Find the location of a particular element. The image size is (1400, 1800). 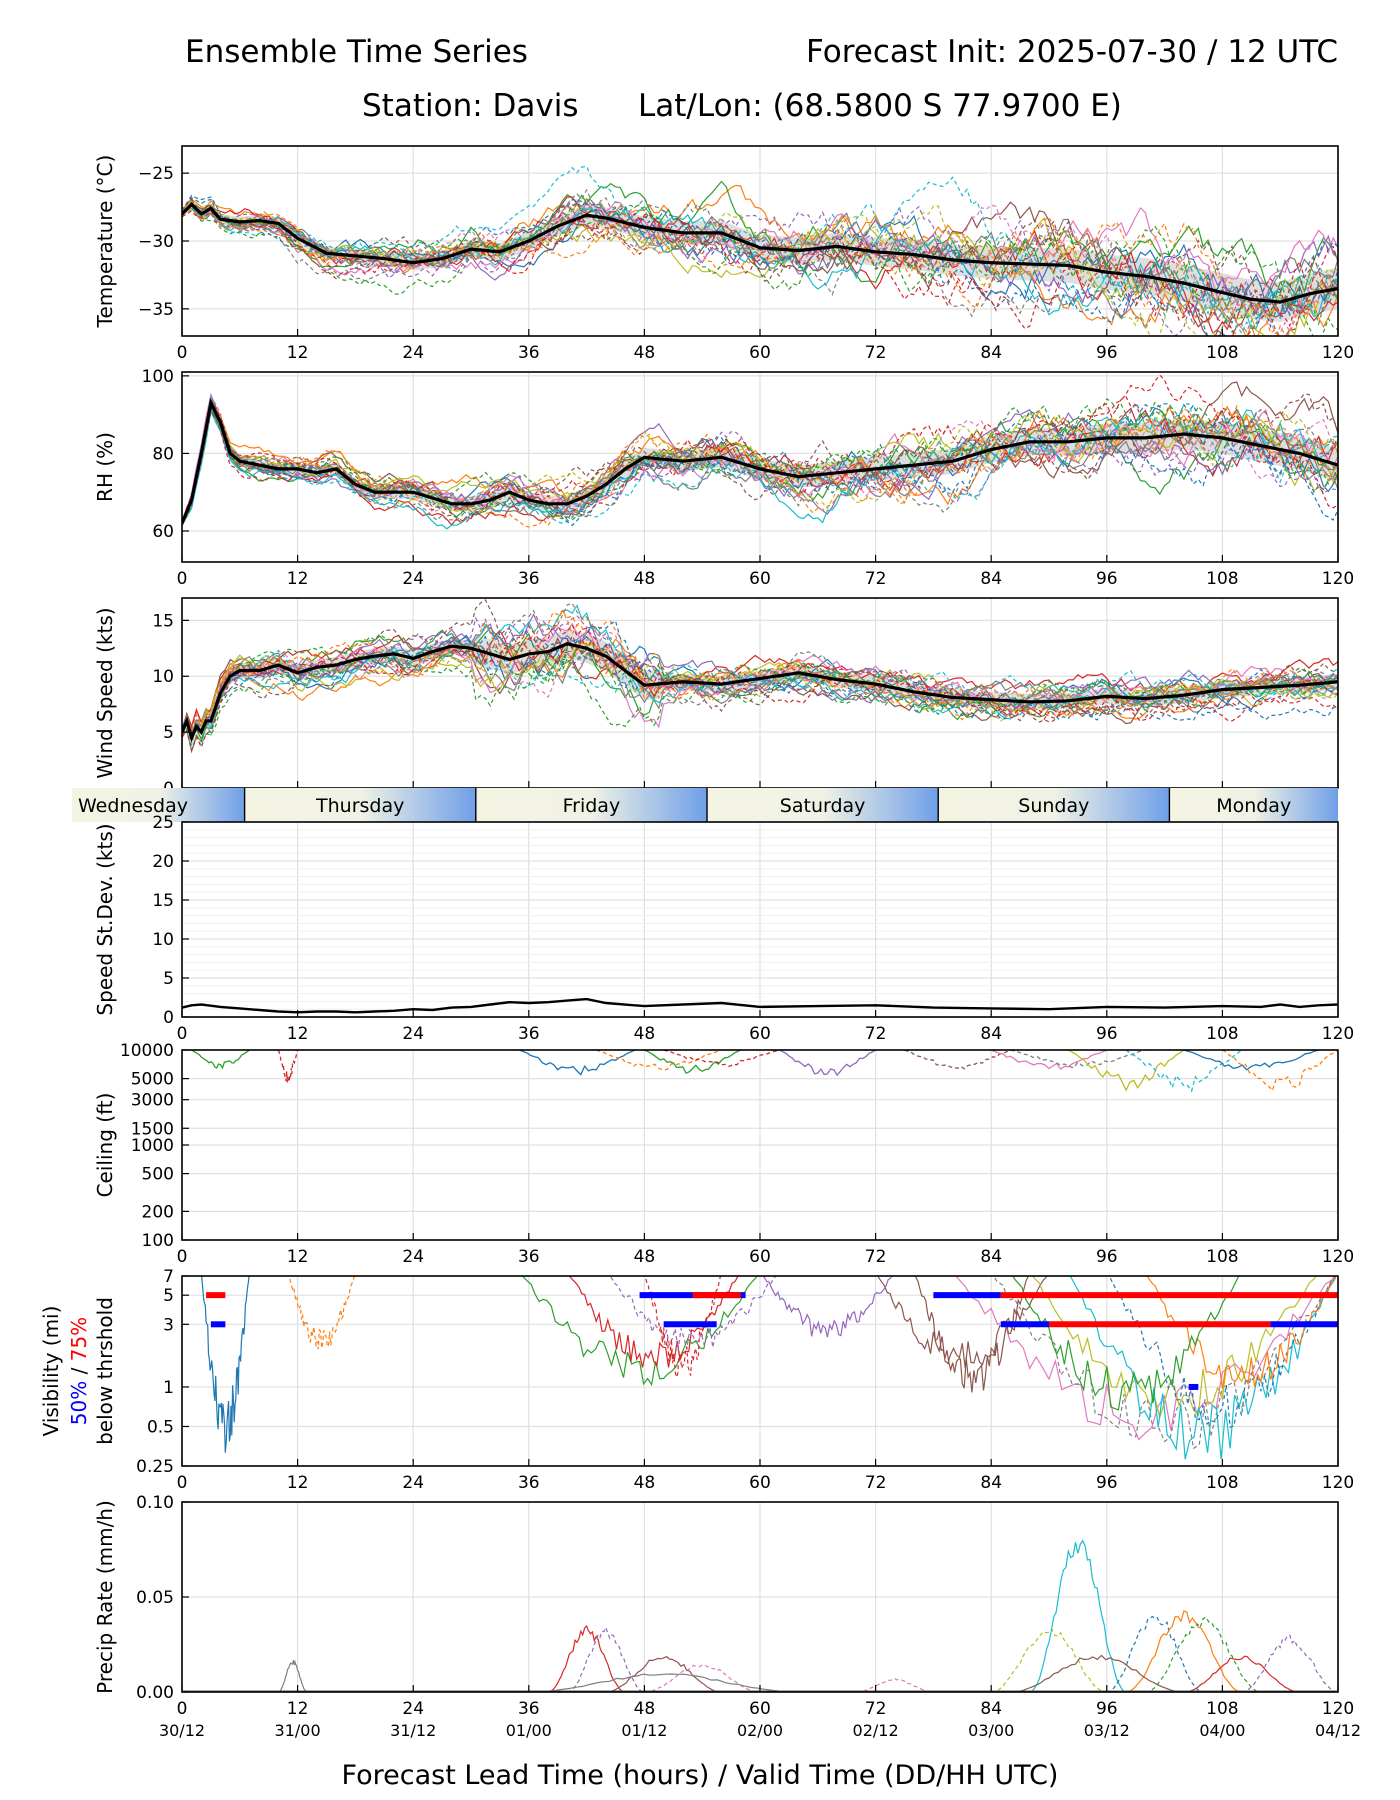

ensemble-lines is located at coordinates (760, 452).